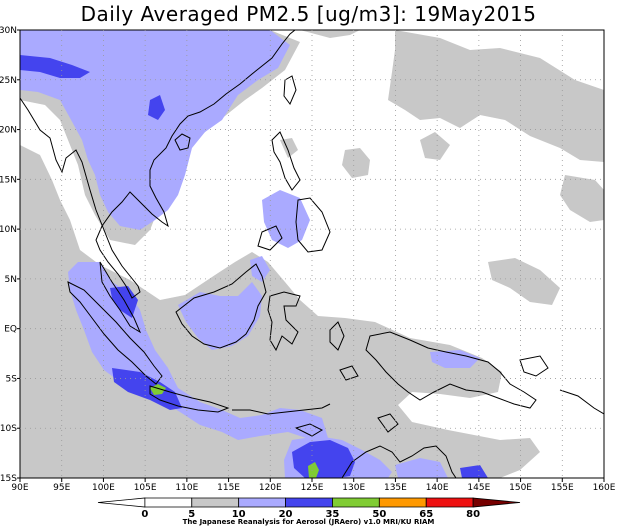 Image resolution: width=617 pixels, height=529 pixels. What do you see at coordinates (10, 330) in the screenshot?
I see `lat-label: EQ` at bounding box center [10, 330].